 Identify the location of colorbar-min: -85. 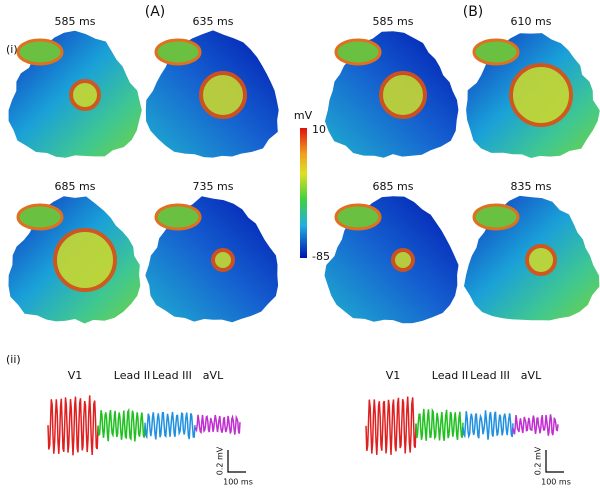
(321, 256).